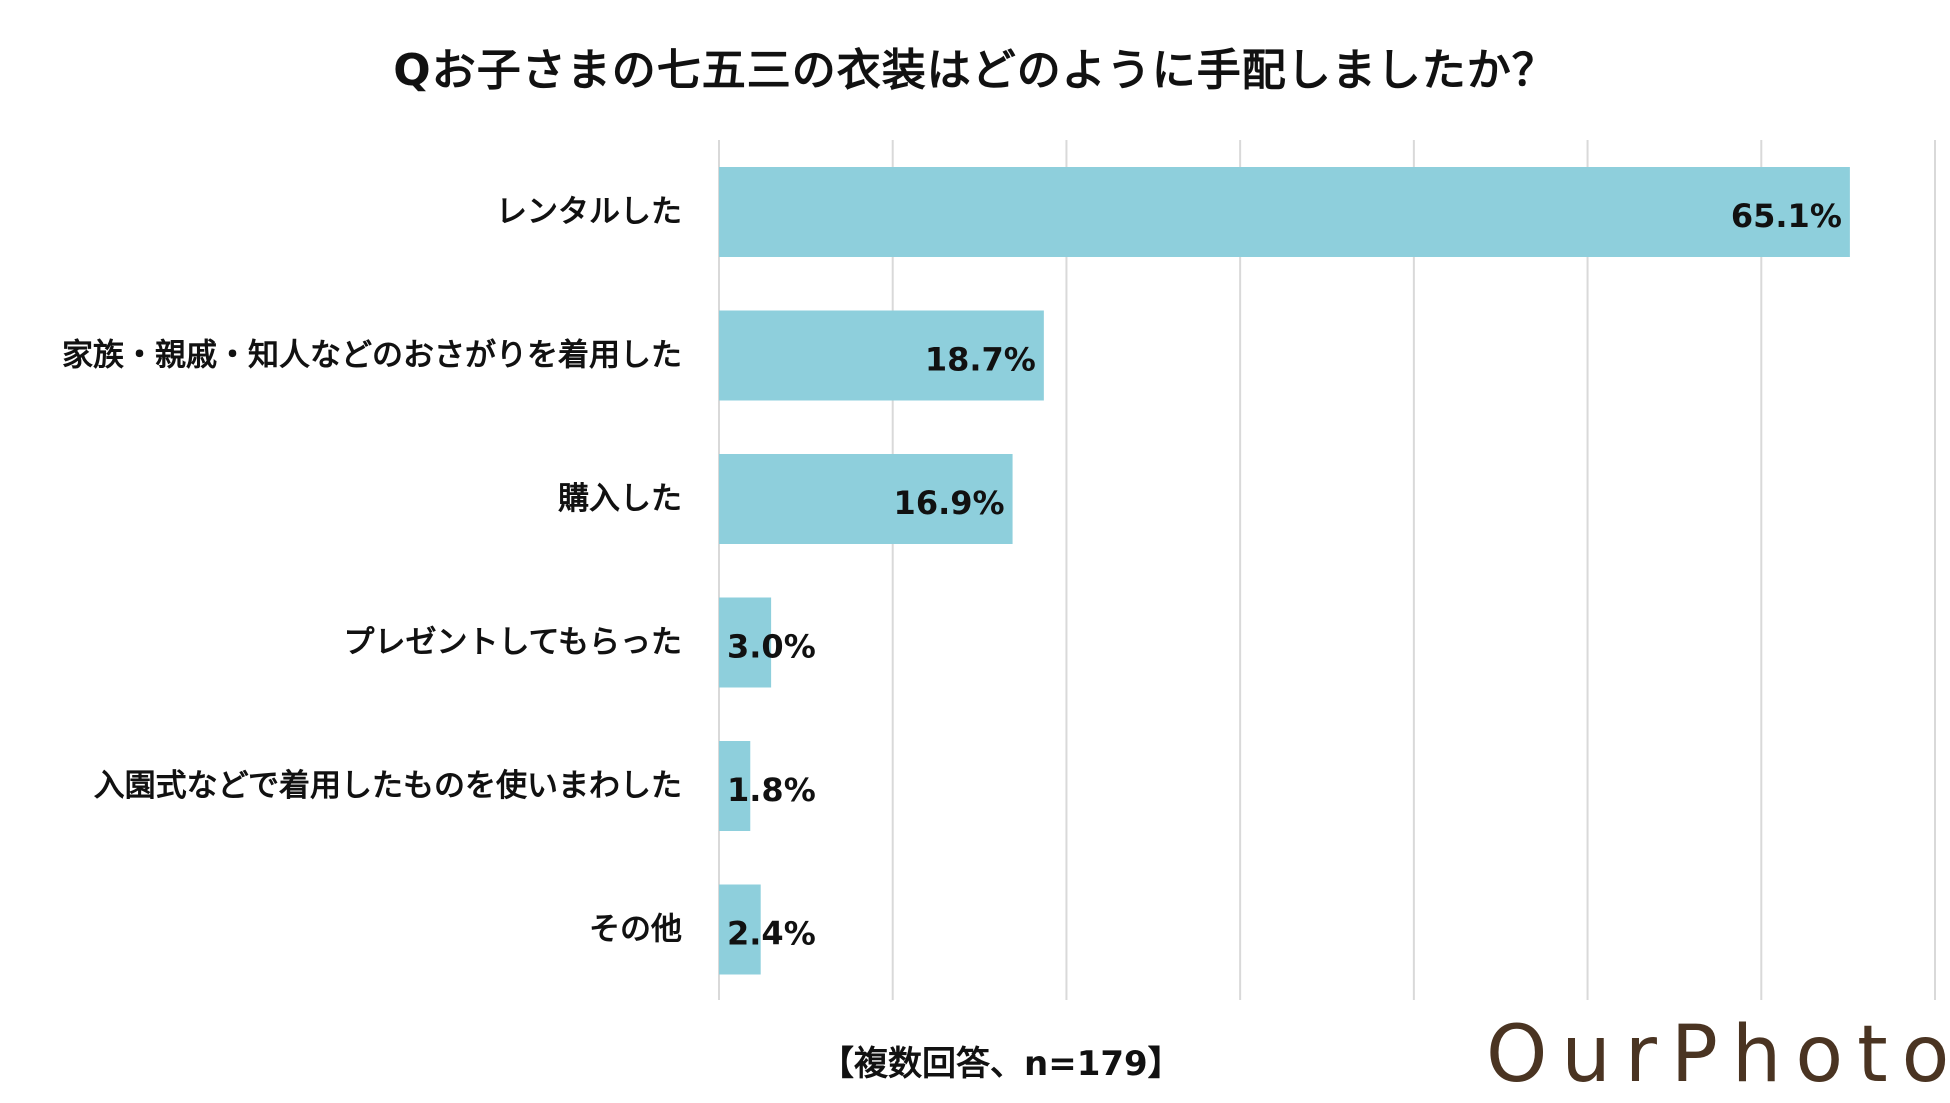 Image resolution: width=1950 pixels, height=1103 pixels. Describe the element at coordinates (771, 790) in the screenshot. I see `value-label: 1.8%` at that location.